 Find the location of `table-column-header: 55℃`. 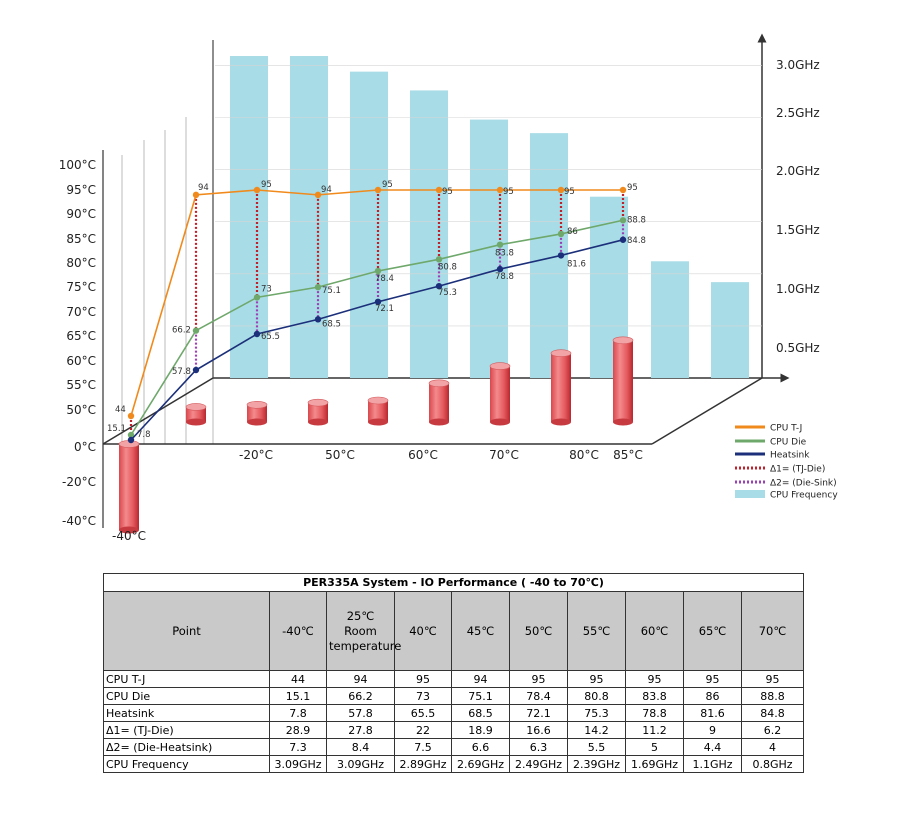

table-column-header: 55℃ is located at coordinates (596, 631).